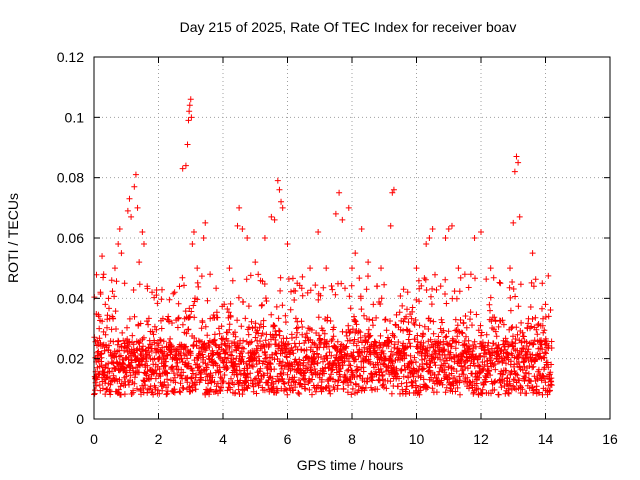  What do you see at coordinates (288, 439) in the screenshot?
I see `x-tick-label: 6` at bounding box center [288, 439].